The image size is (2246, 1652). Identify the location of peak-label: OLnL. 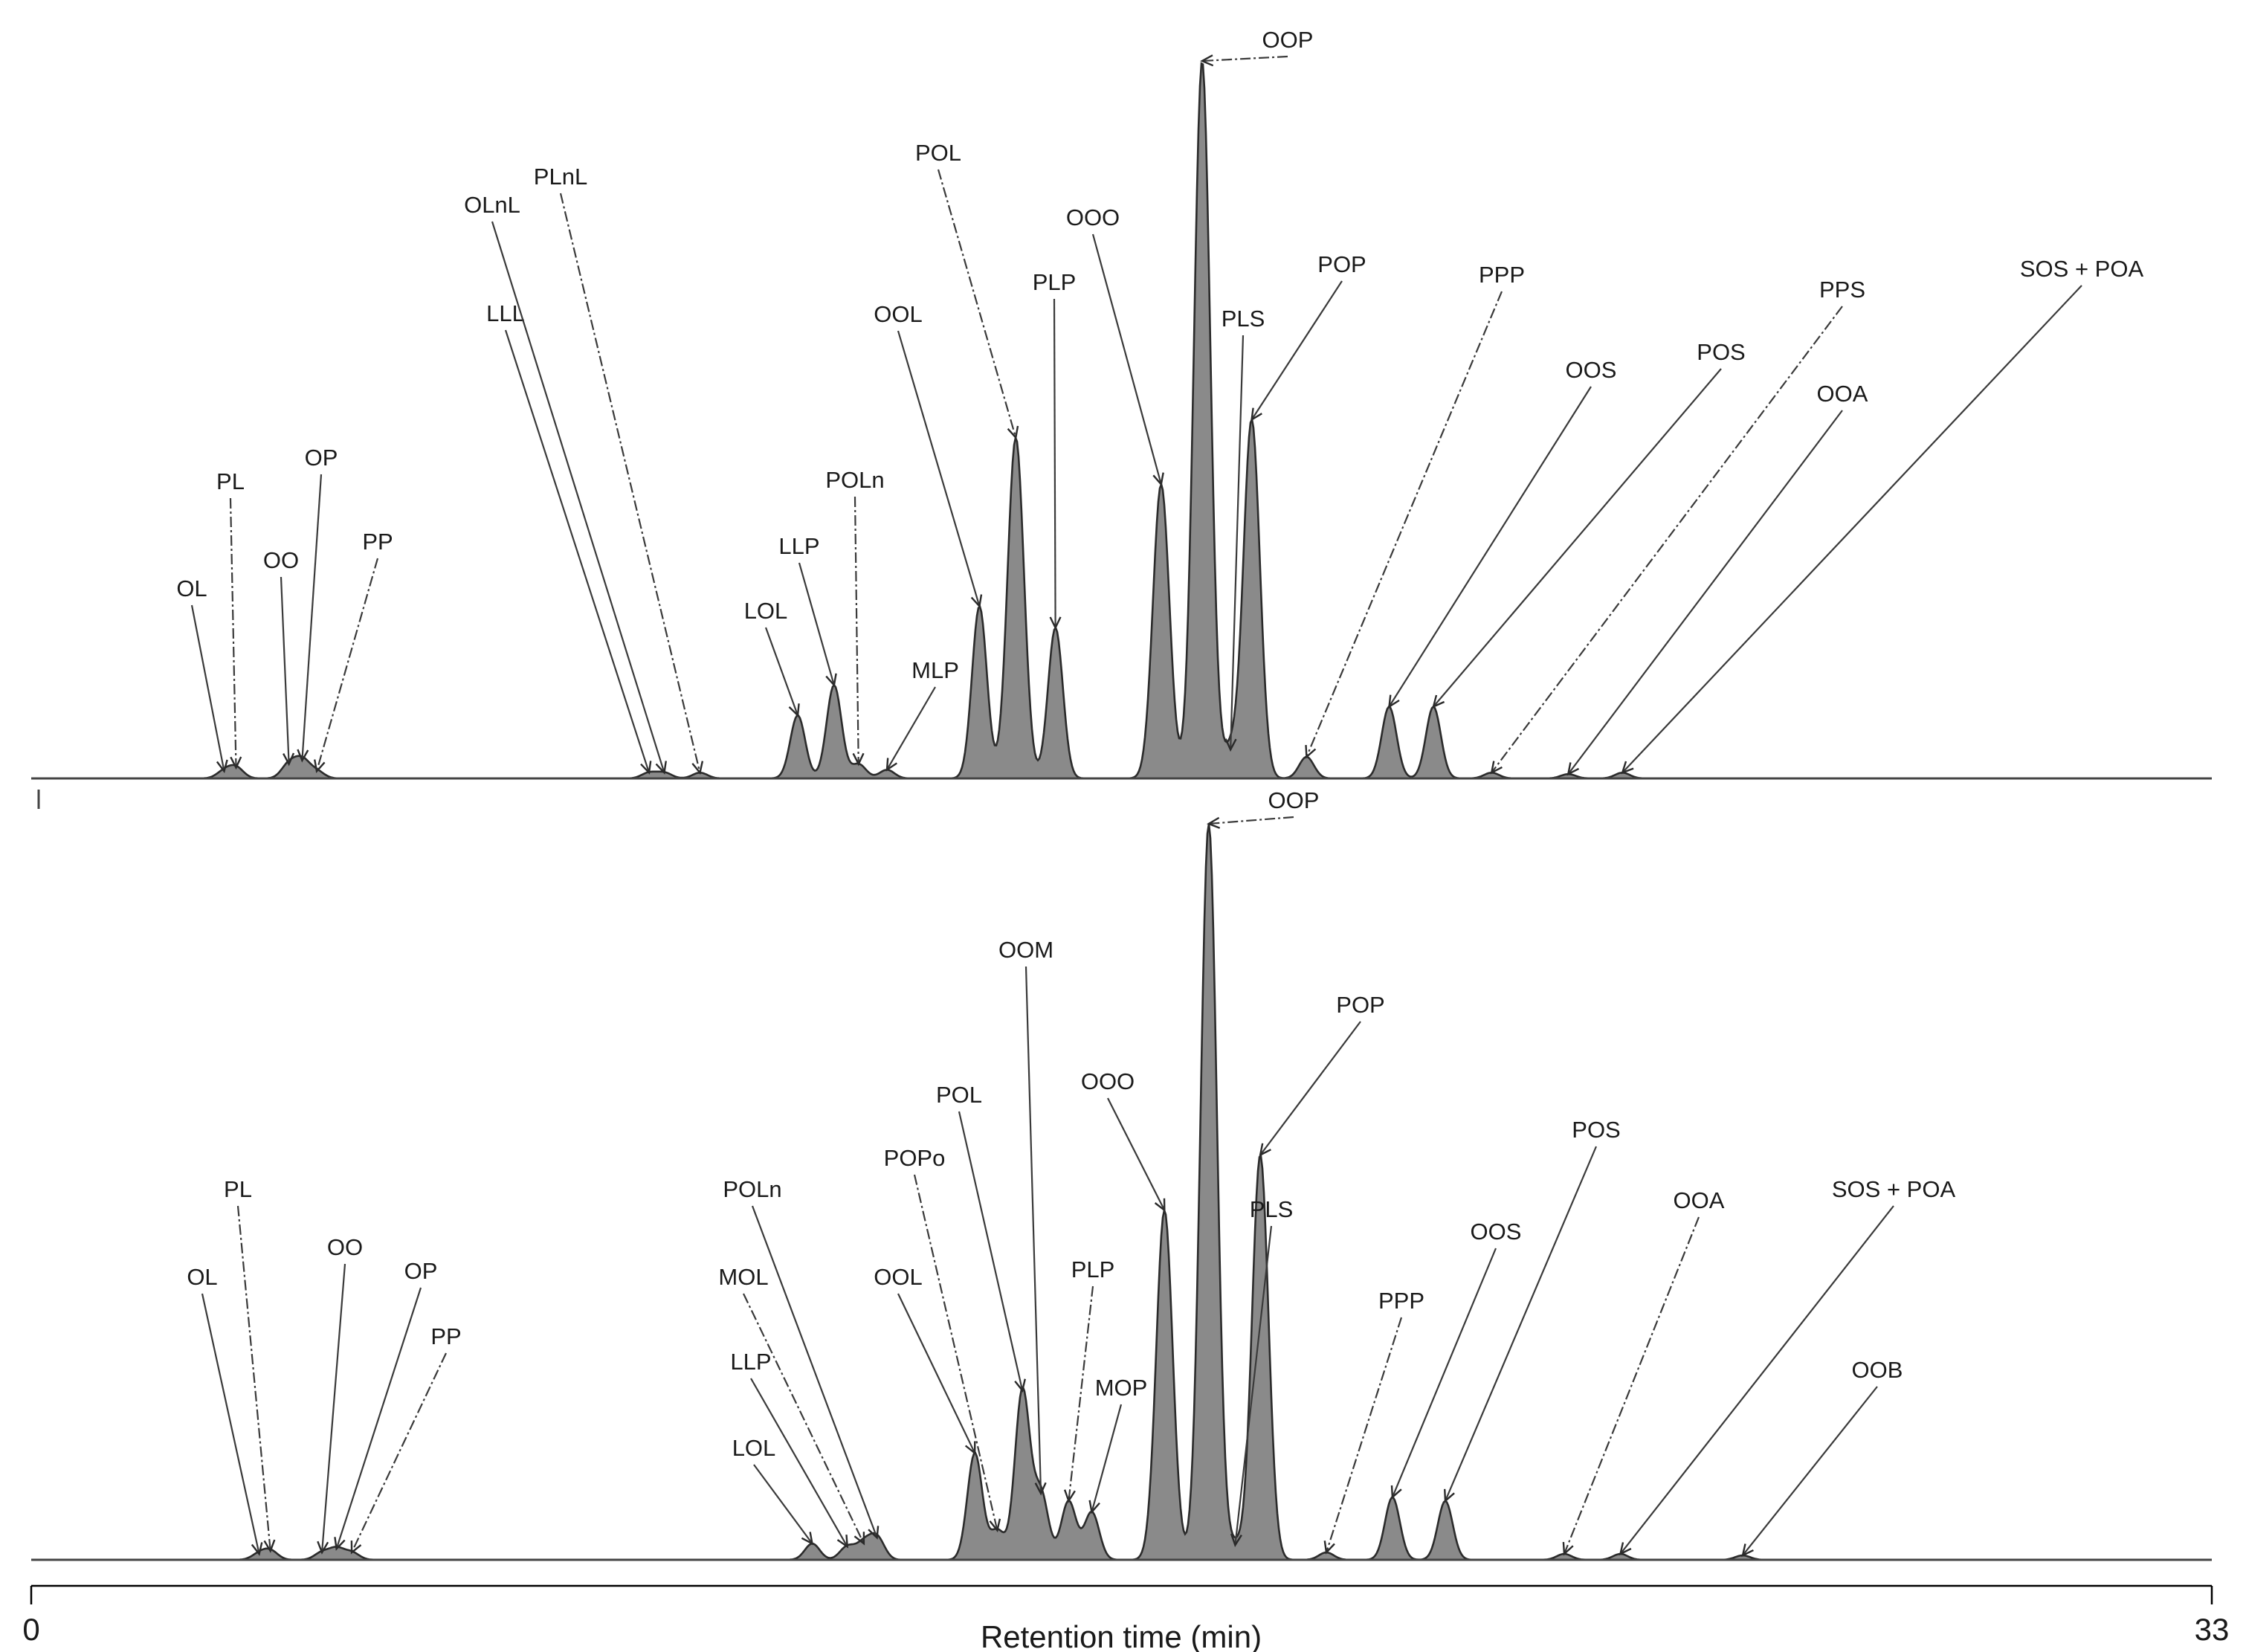
(492, 205).